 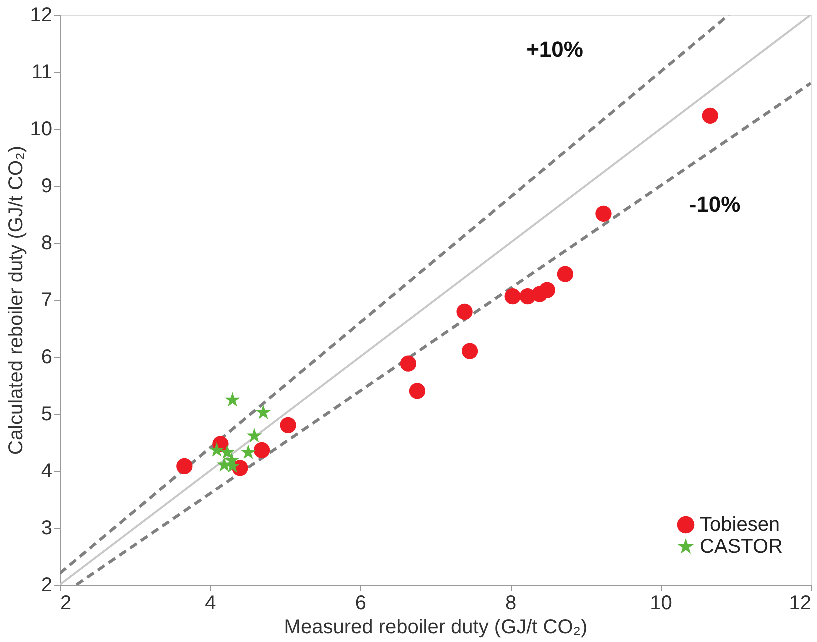 I want to click on y-tick-label: 11, so click(x=42, y=73).